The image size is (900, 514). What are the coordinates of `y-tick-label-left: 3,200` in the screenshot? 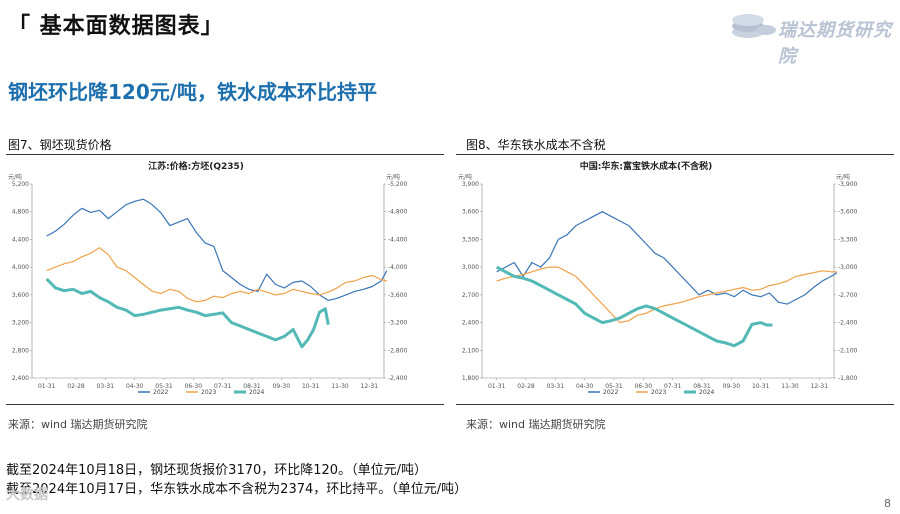 It's located at (20, 323).